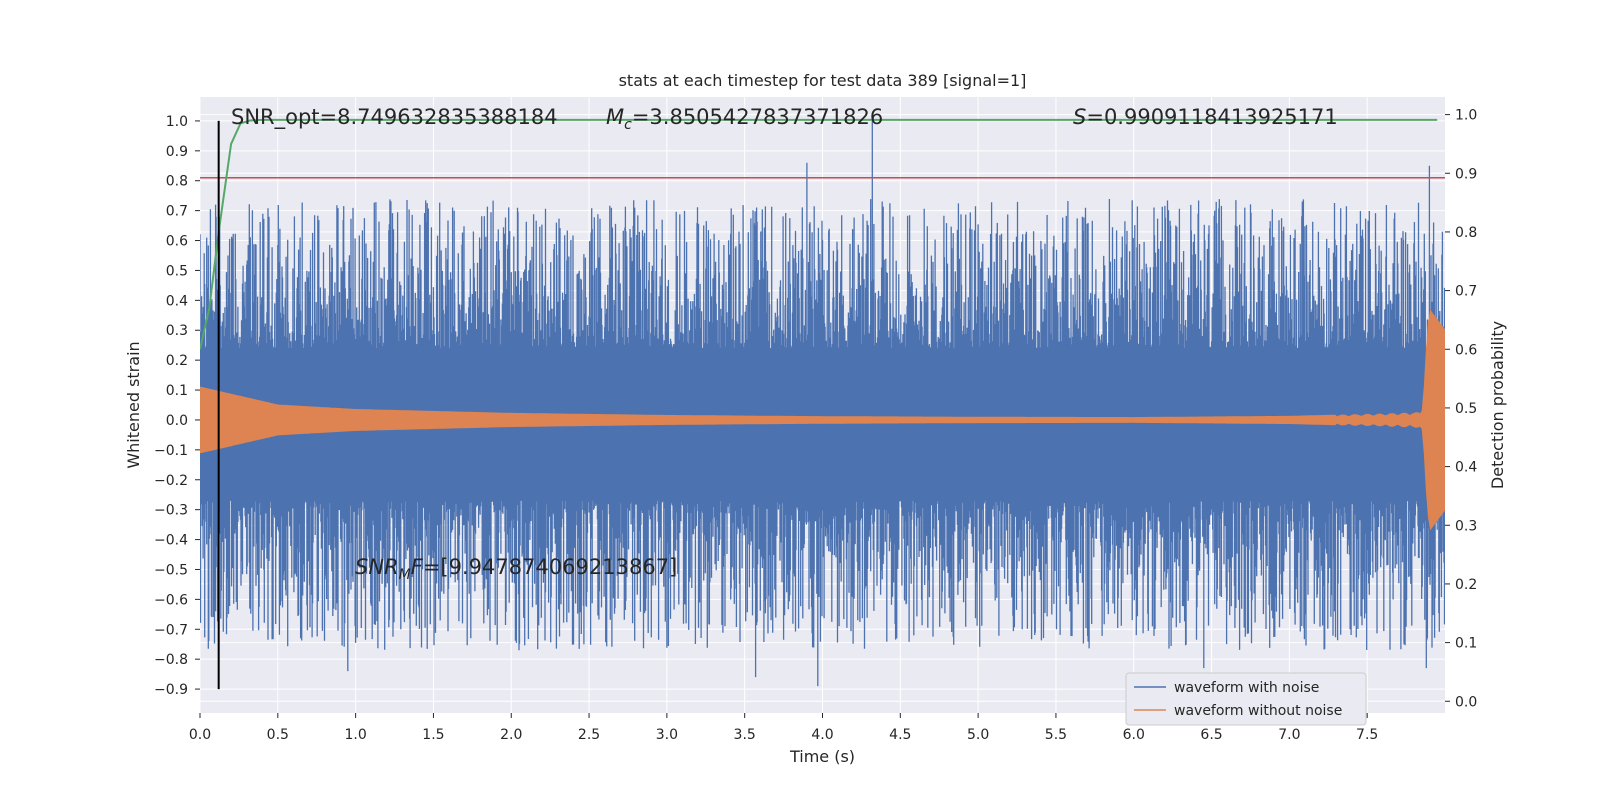 This screenshot has height=800, width=1600. Describe the element at coordinates (177, 152) in the screenshot. I see `y-tick-label: 0.9` at that location.